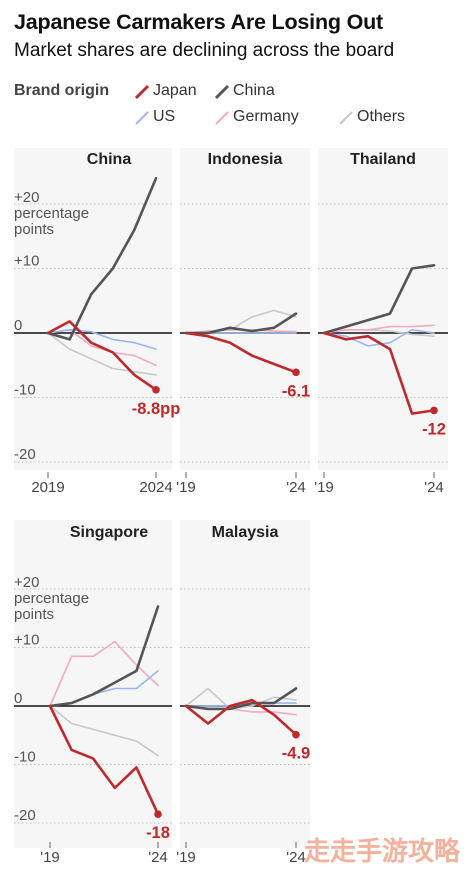 This screenshot has height=874, width=470. Describe the element at coordinates (62, 90) in the screenshot. I see `legend-title: Brand origin` at that location.